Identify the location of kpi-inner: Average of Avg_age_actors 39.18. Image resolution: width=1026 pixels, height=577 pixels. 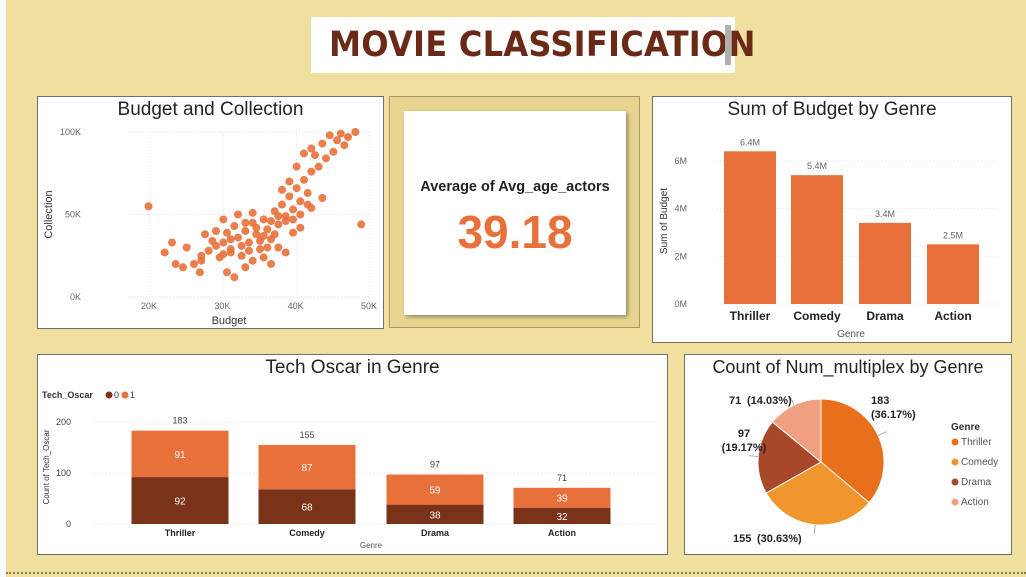
(515, 213).